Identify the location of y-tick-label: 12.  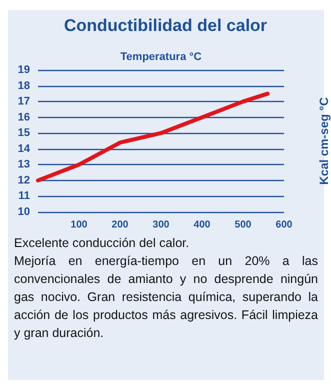
(24, 180).